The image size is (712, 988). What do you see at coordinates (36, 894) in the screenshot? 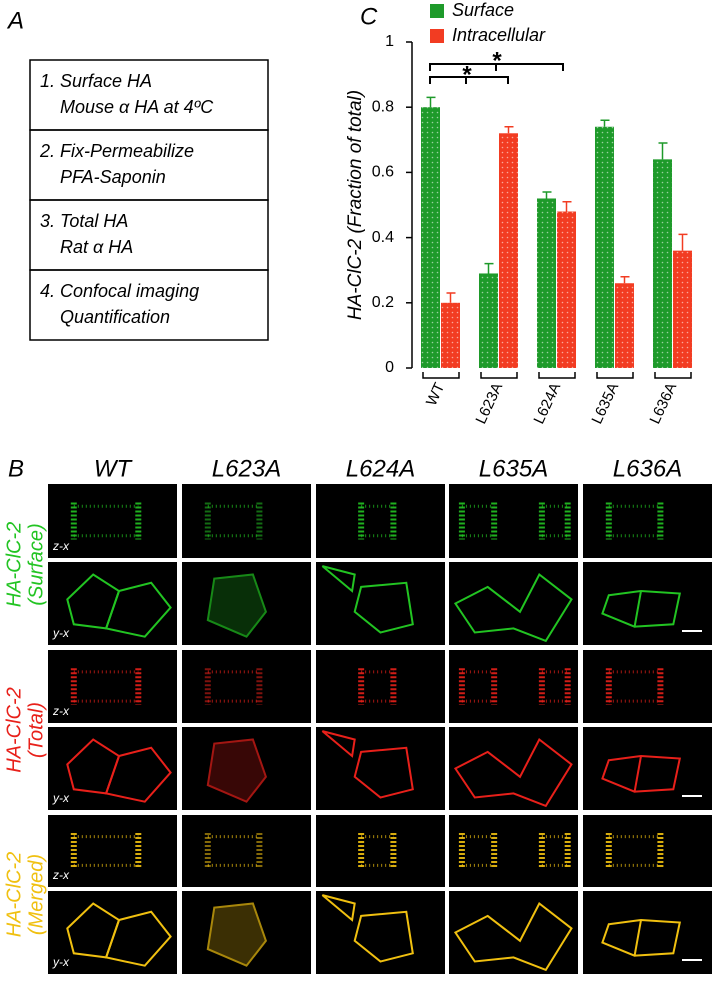
I see `row-channel: (Merged)` at bounding box center [36, 894].